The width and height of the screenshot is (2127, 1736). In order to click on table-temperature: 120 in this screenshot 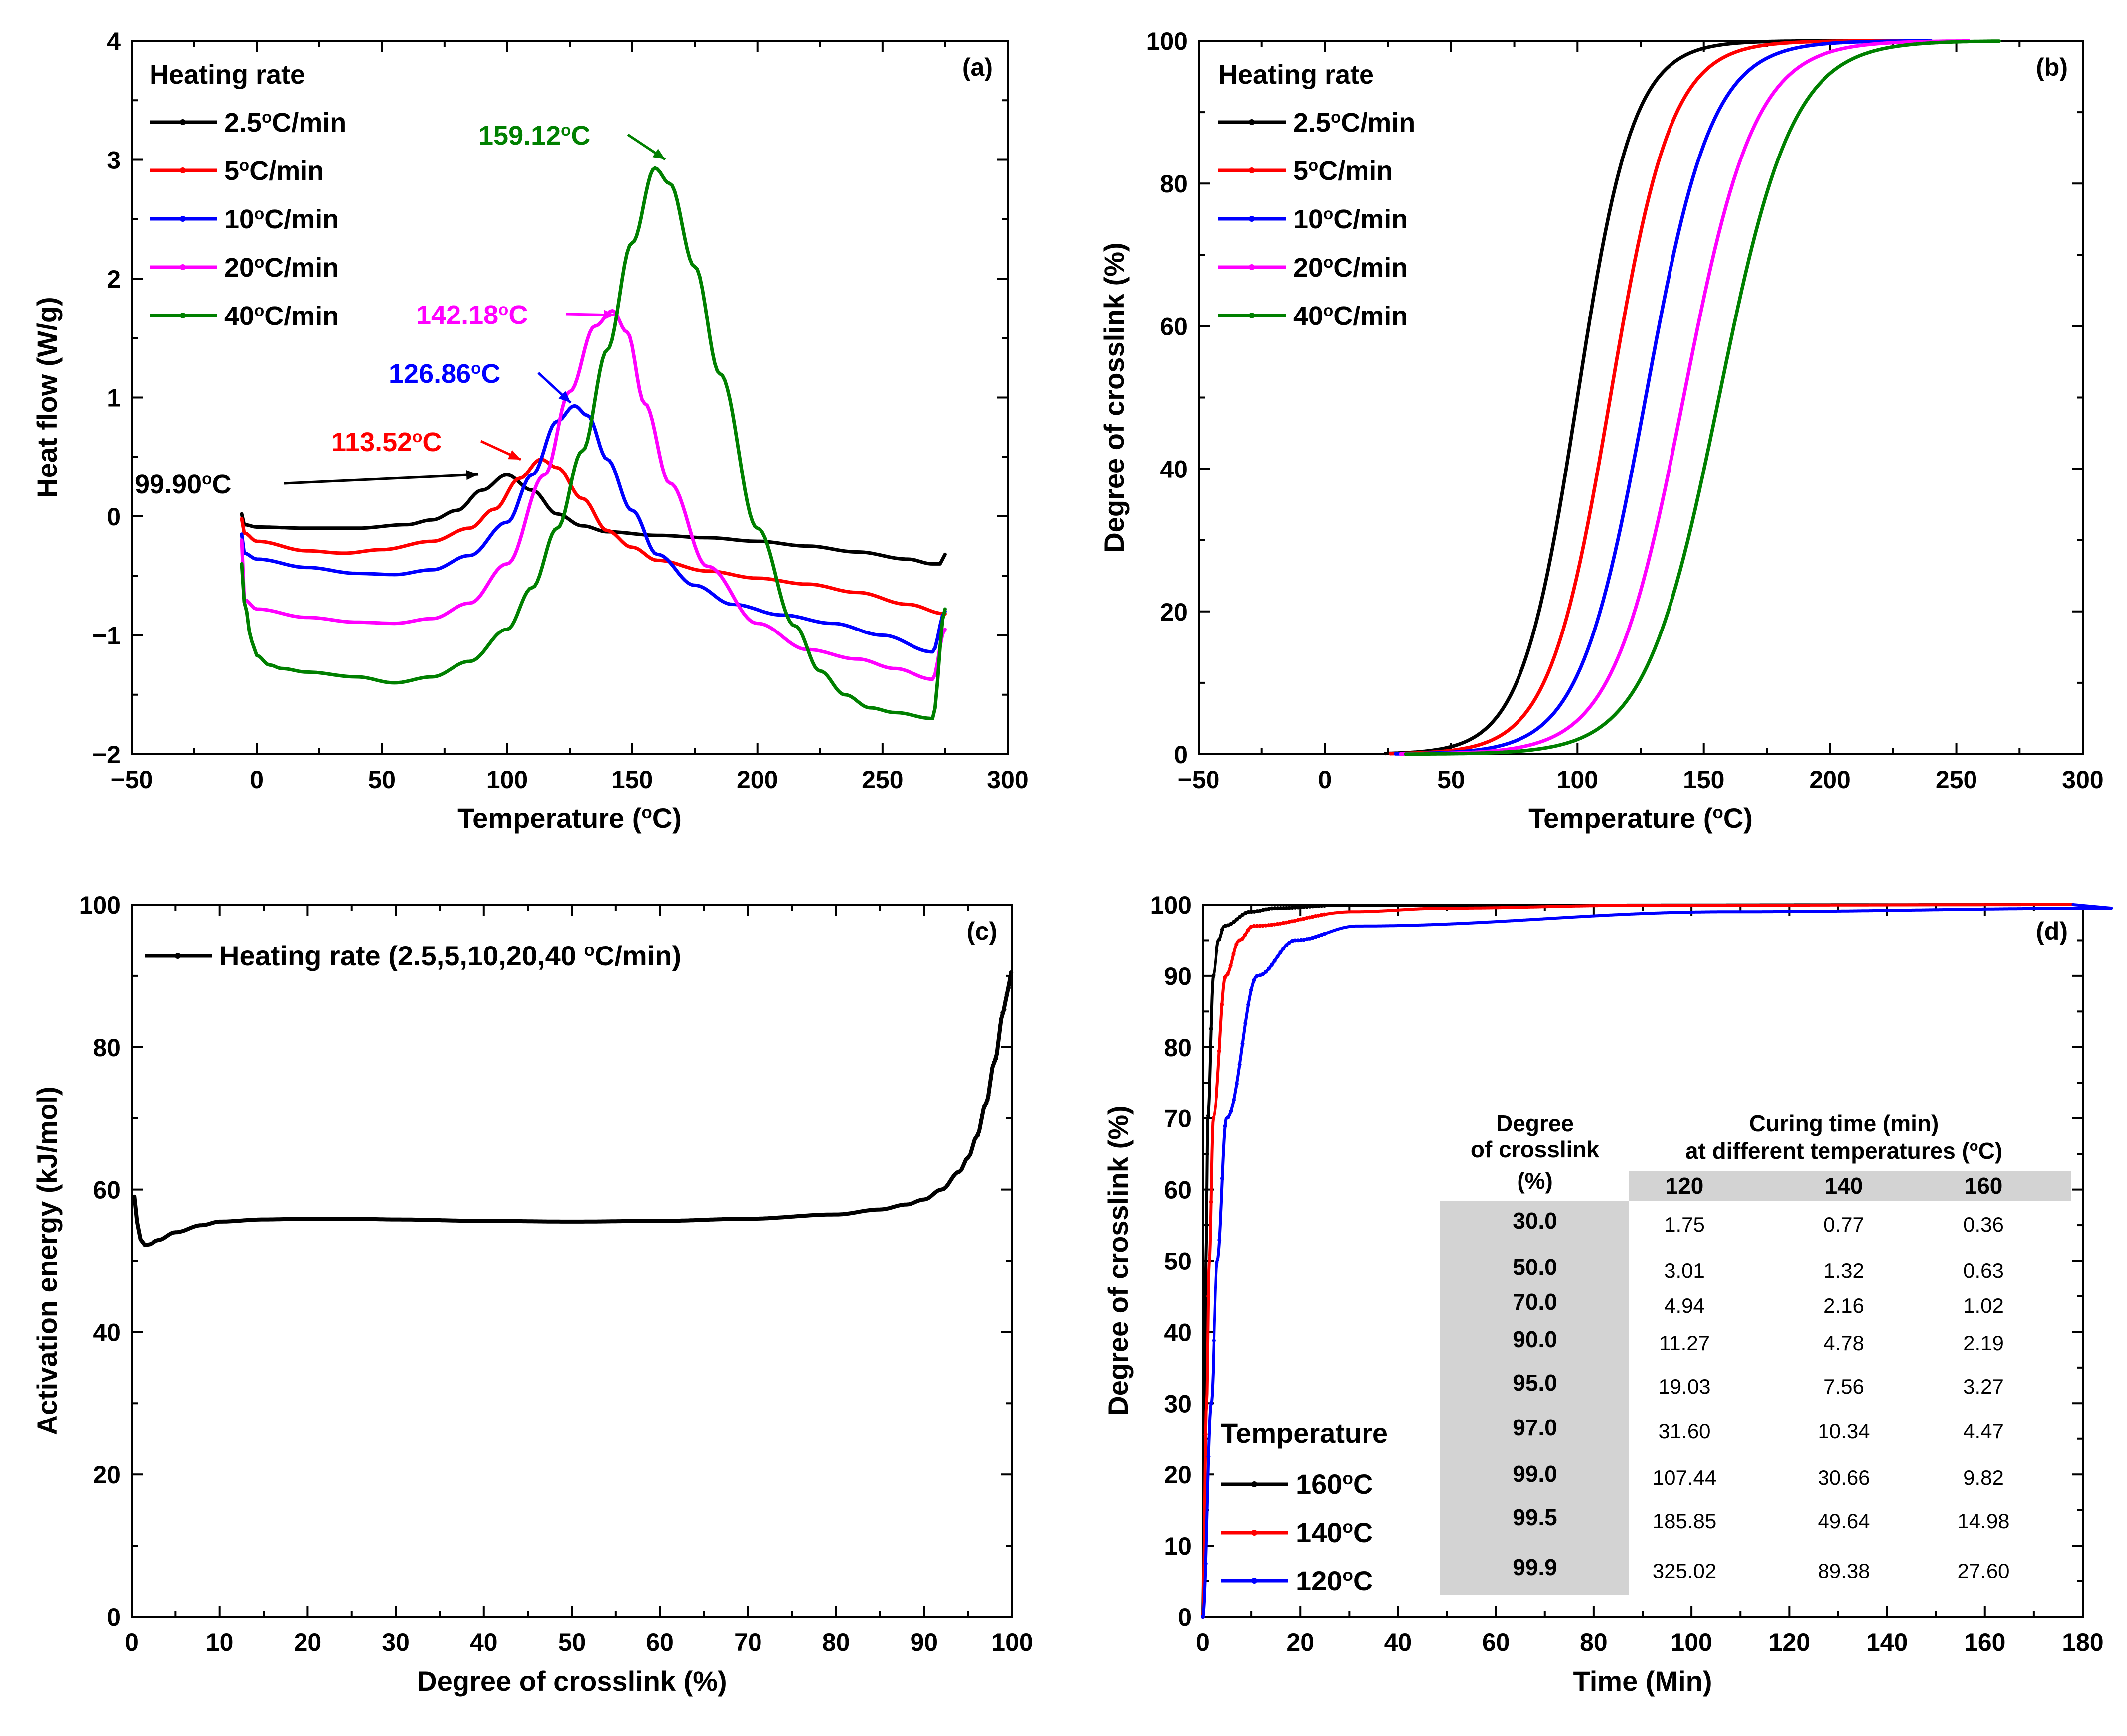, I will do `click(1685, 1186)`.